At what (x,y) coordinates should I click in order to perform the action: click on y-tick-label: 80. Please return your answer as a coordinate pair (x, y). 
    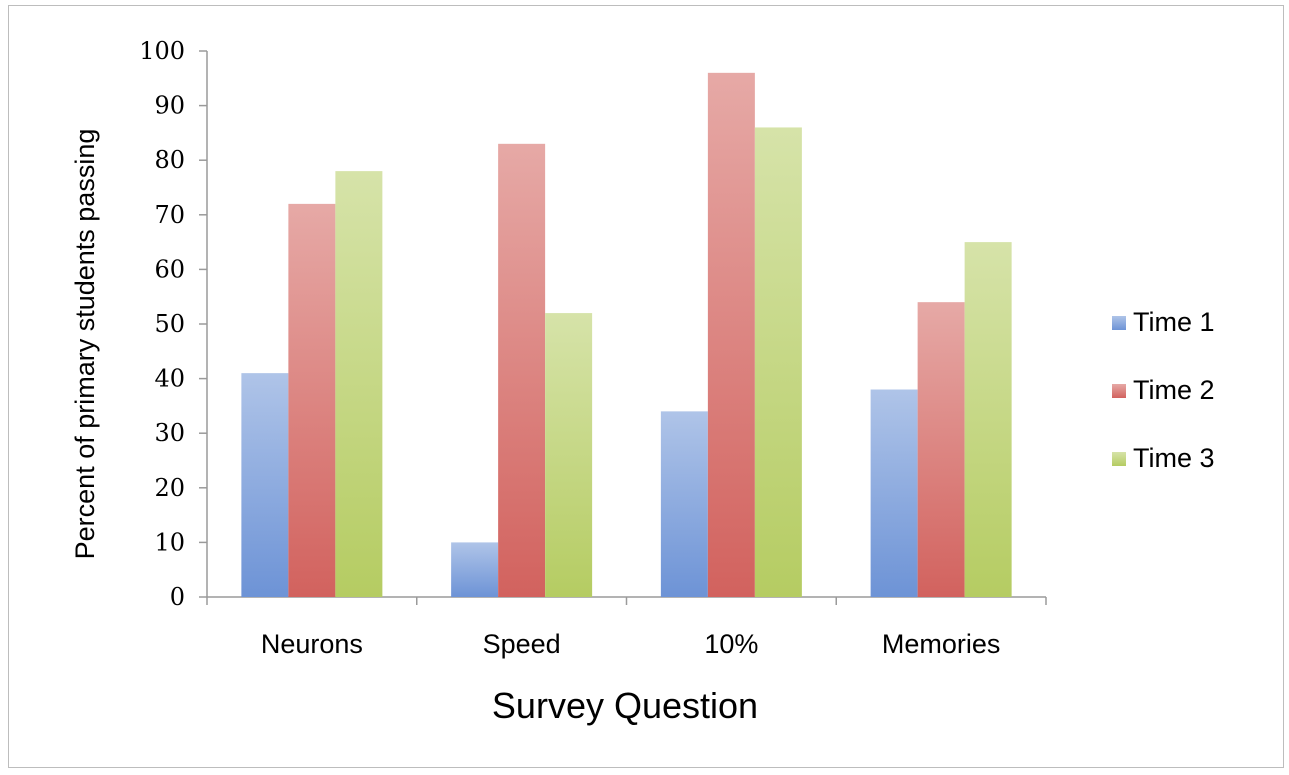
    Looking at the image, I should click on (169, 160).